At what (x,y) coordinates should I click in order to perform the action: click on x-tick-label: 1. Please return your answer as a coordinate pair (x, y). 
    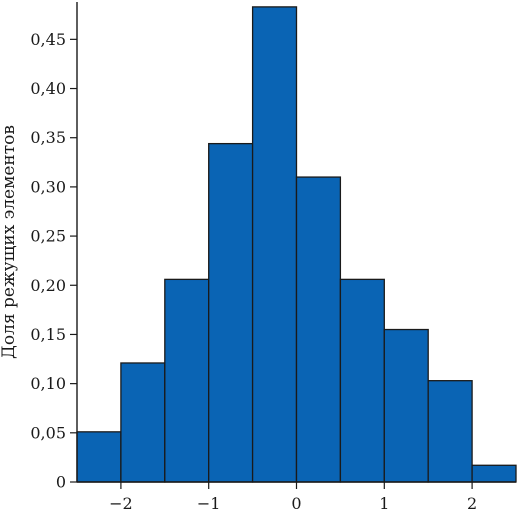
    Looking at the image, I should click on (384, 503).